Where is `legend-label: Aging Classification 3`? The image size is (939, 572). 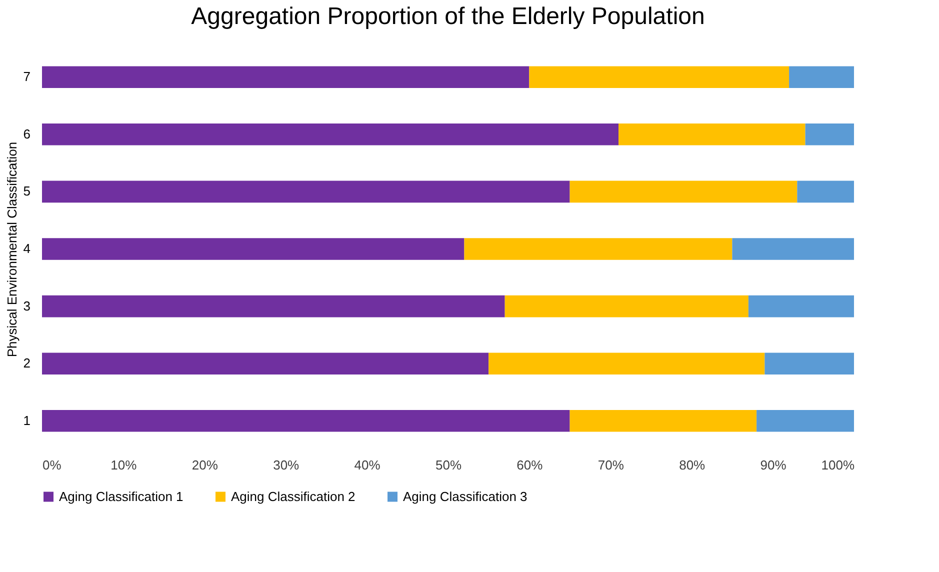 legend-label: Aging Classification 3 is located at coordinates (465, 496).